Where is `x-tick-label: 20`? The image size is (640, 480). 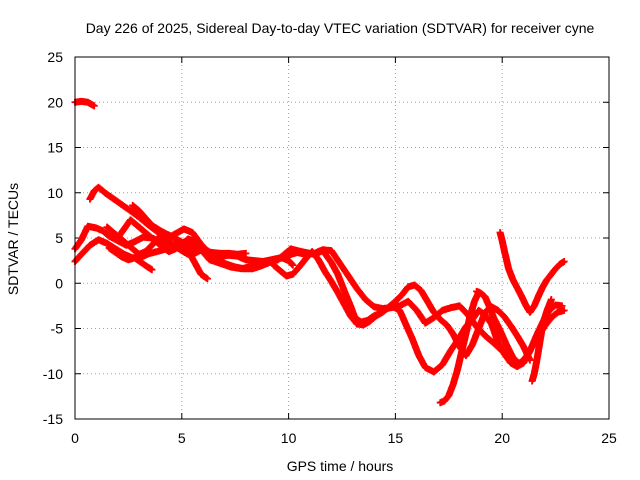 x-tick-label: 20 is located at coordinates (502, 438).